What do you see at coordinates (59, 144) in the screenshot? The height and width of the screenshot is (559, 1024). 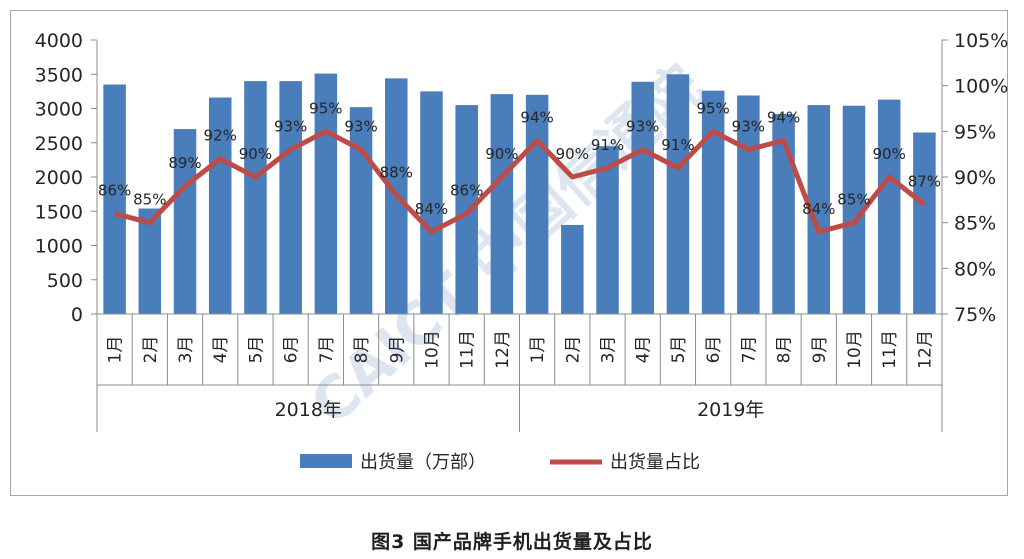 I see `left-tick-label: 2500` at bounding box center [59, 144].